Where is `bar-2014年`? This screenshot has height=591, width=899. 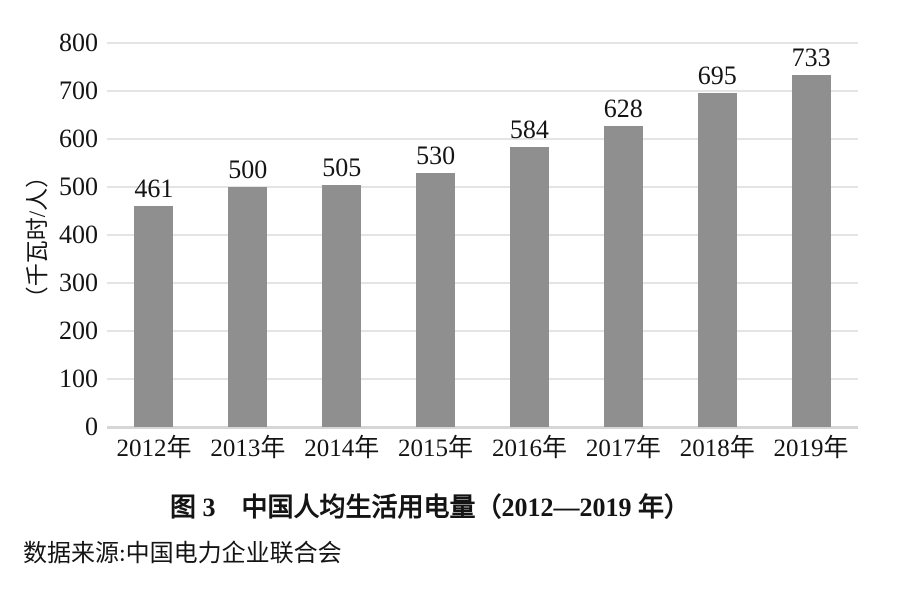
bar-2014年 is located at coordinates (342, 305).